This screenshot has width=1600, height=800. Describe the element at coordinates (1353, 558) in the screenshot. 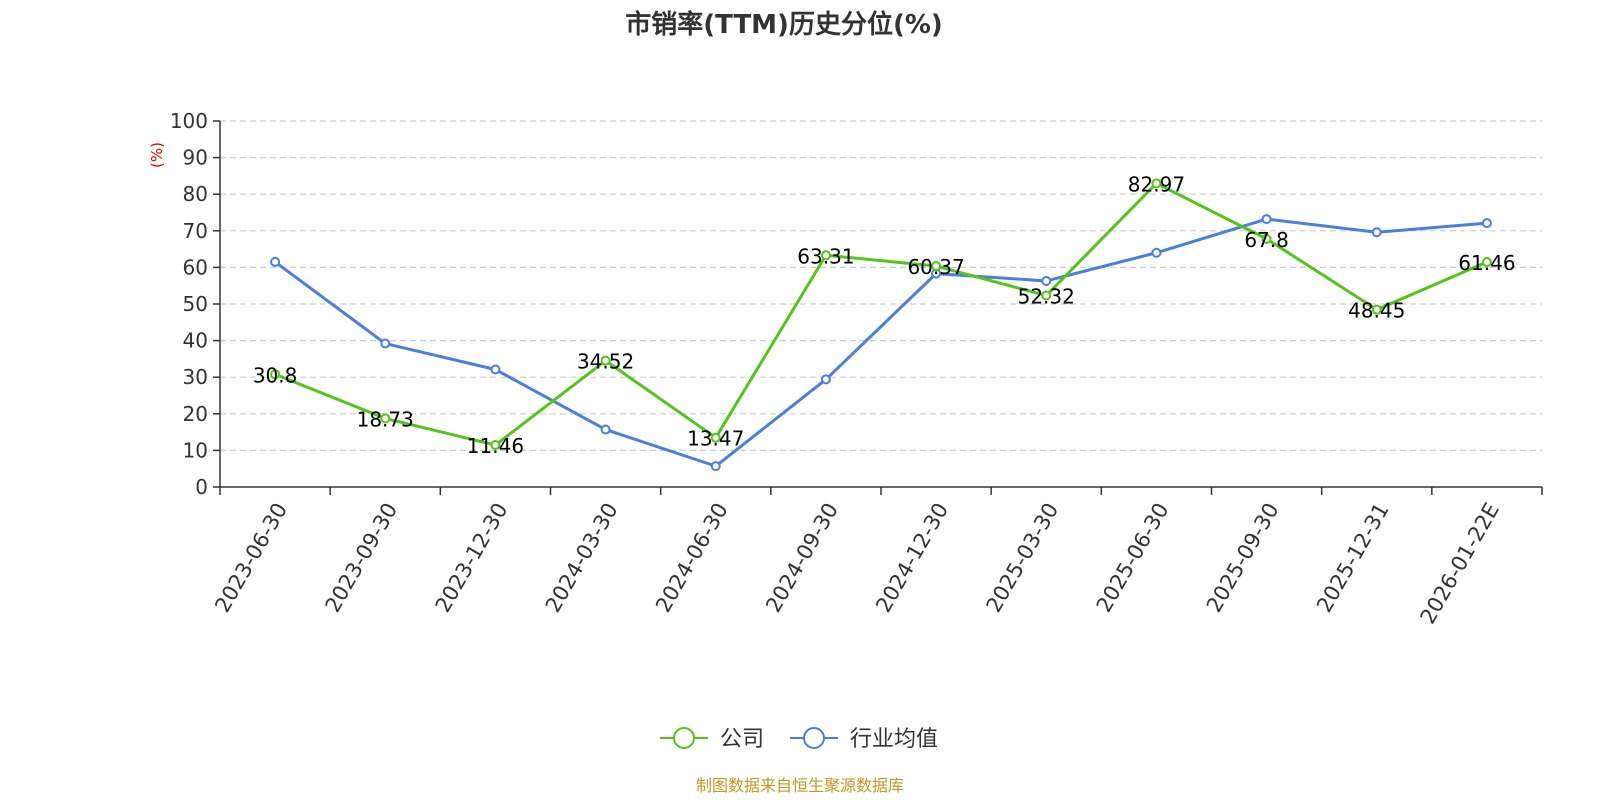

I see `x-tick-label: 2025-12-31` at that location.